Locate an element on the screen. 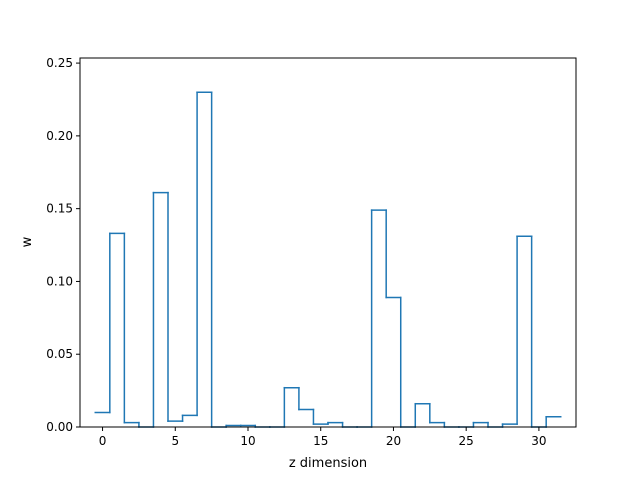 This screenshot has width=640, height=480. x-axis-label: z dimension is located at coordinates (328, 463).